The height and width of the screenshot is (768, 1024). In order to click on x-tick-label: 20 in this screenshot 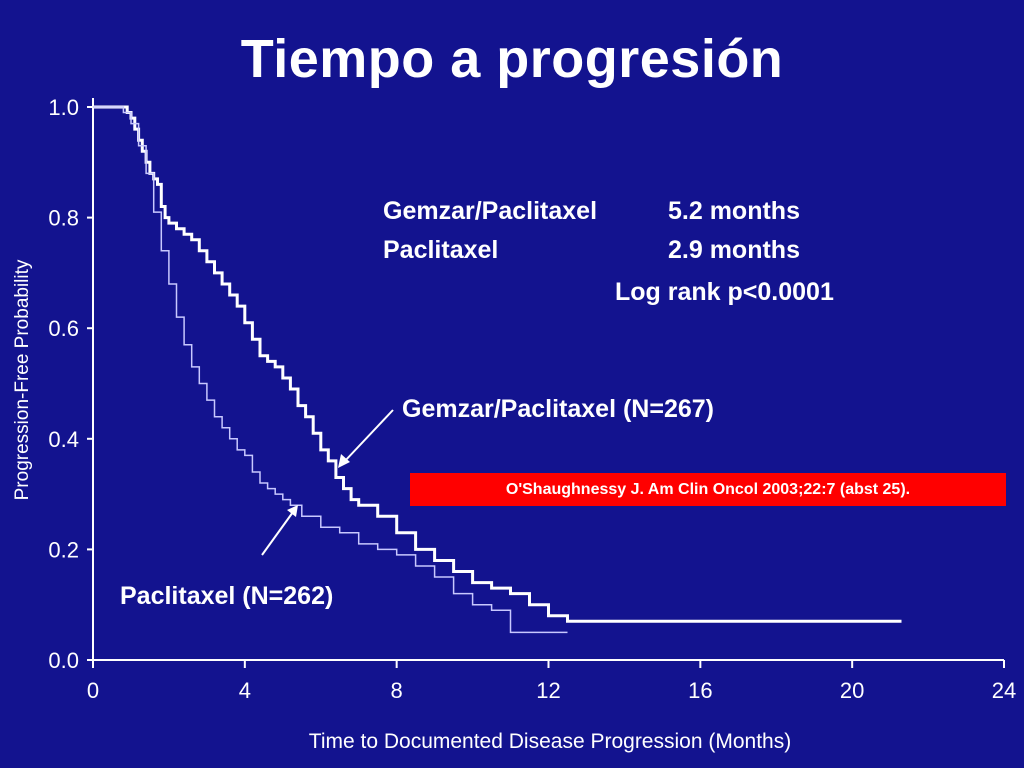, I will do `click(852, 690)`.